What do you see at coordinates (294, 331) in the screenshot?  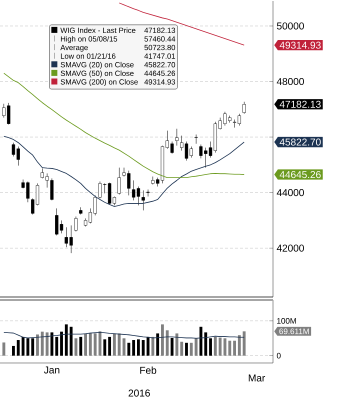 I see `text: 69.611M` at bounding box center [294, 331].